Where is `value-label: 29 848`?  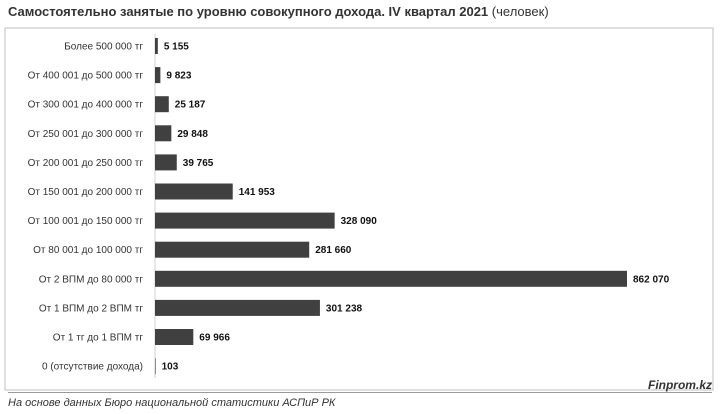 value-label: 29 848 is located at coordinates (192, 134).